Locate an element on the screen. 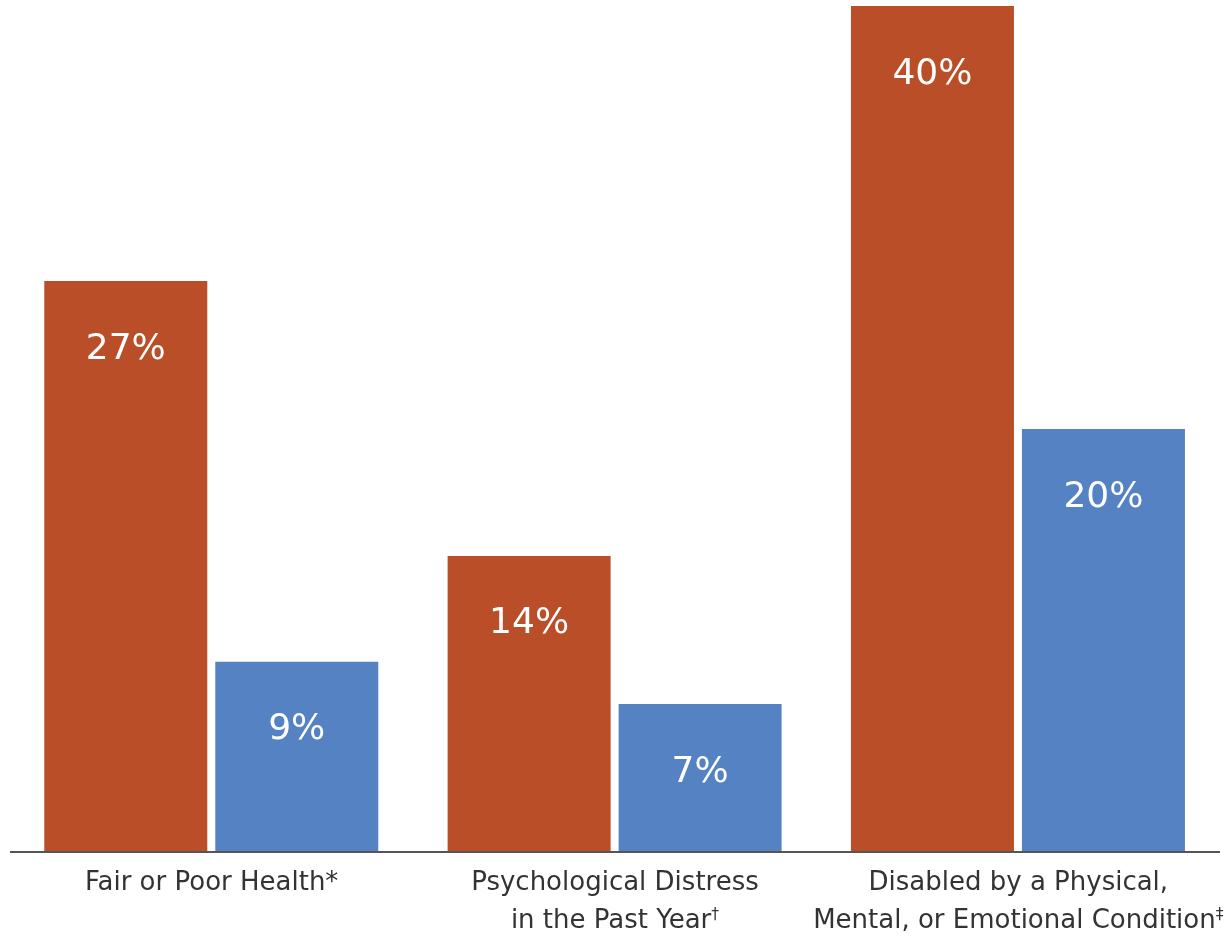 This screenshot has height=944, width=1224. data-label: 7% is located at coordinates (700, 769).